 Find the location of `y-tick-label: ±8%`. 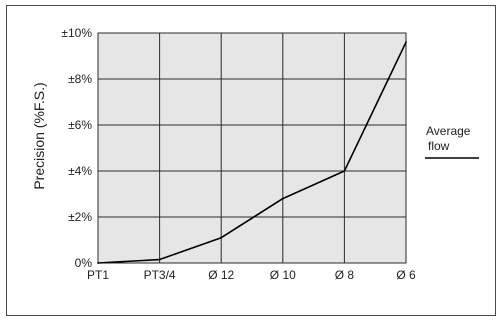

y-tick-label: ±8% is located at coordinates (80, 79).